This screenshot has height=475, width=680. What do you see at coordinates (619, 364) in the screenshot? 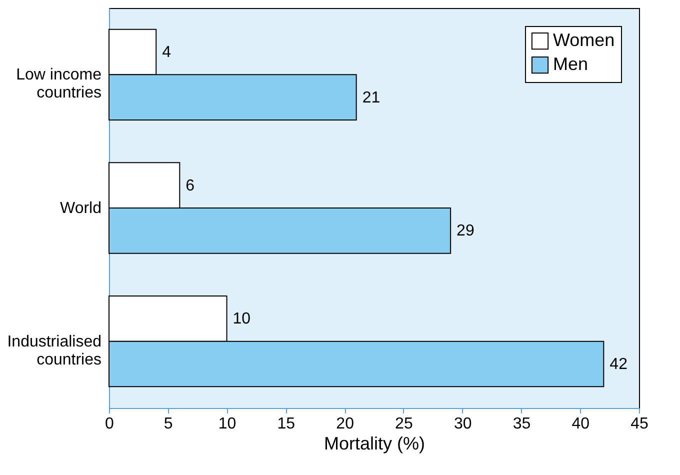
I see `data-label: 42` at bounding box center [619, 364].